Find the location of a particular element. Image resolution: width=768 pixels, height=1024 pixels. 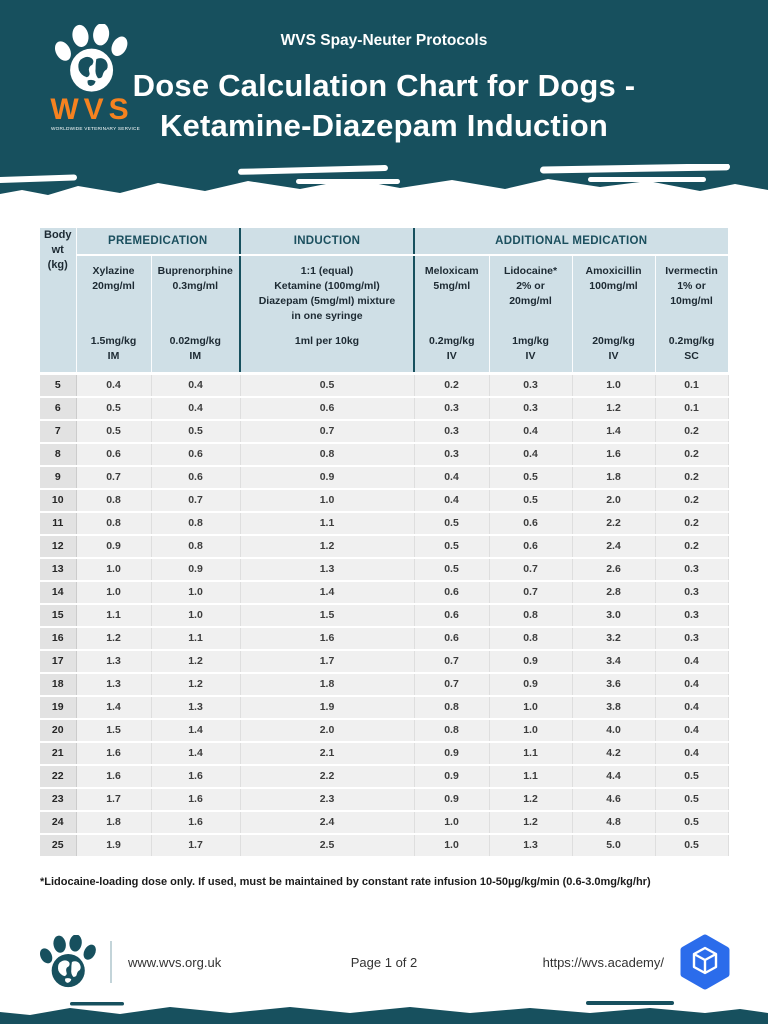

group-header-additional-medication: ADDITIONAL MEDICATION is located at coordinates (571, 242).